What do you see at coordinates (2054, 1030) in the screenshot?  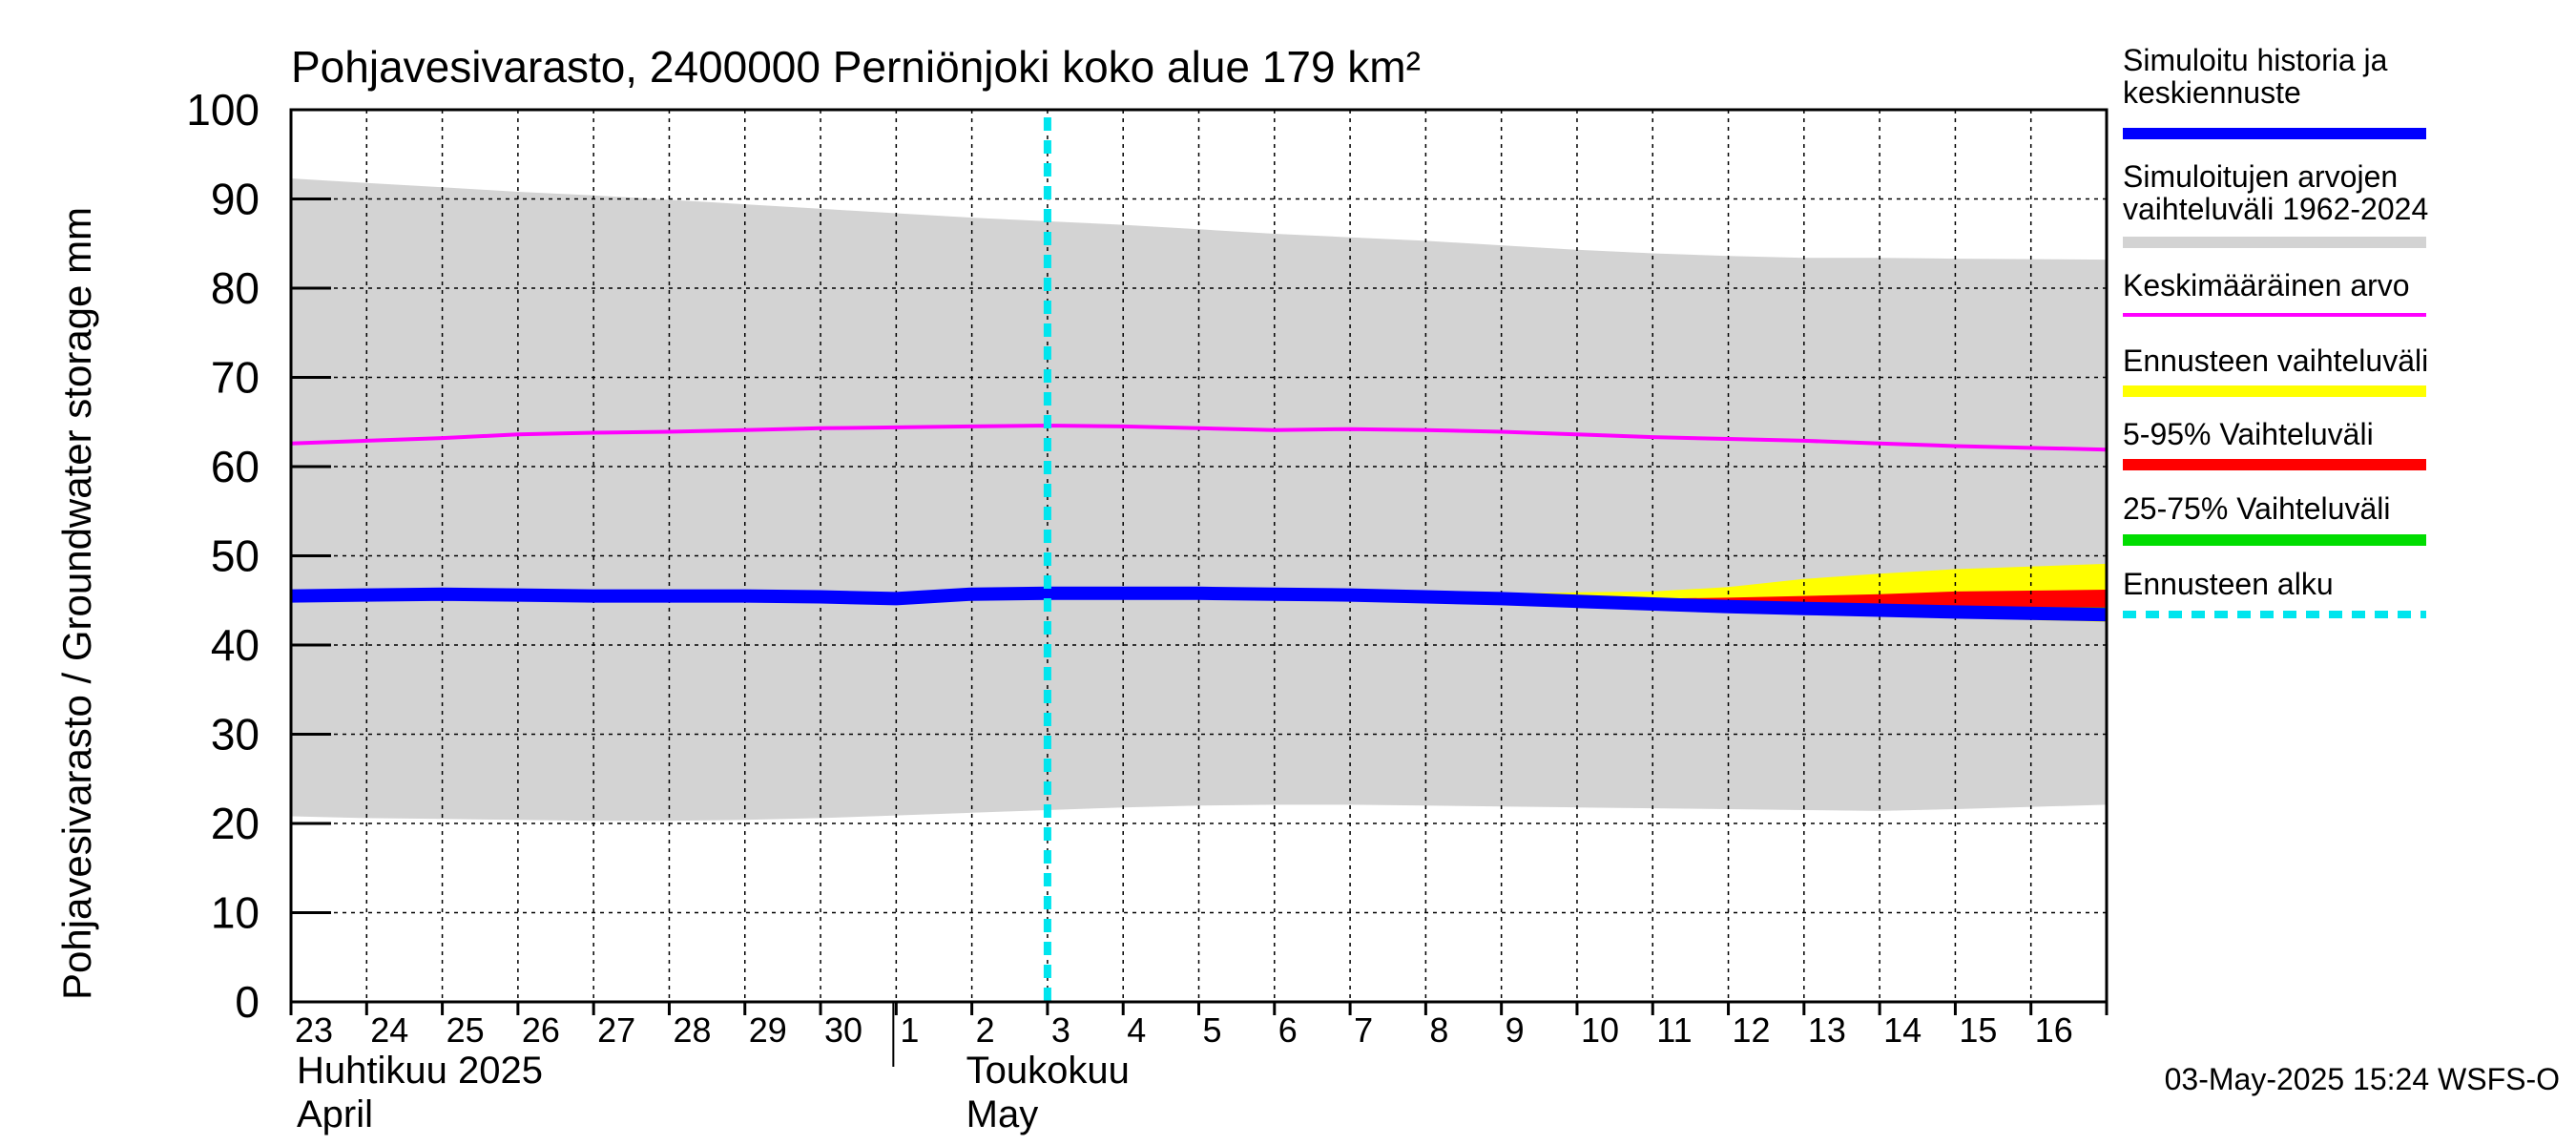 I see `x-tick-label: 16` at bounding box center [2054, 1030].